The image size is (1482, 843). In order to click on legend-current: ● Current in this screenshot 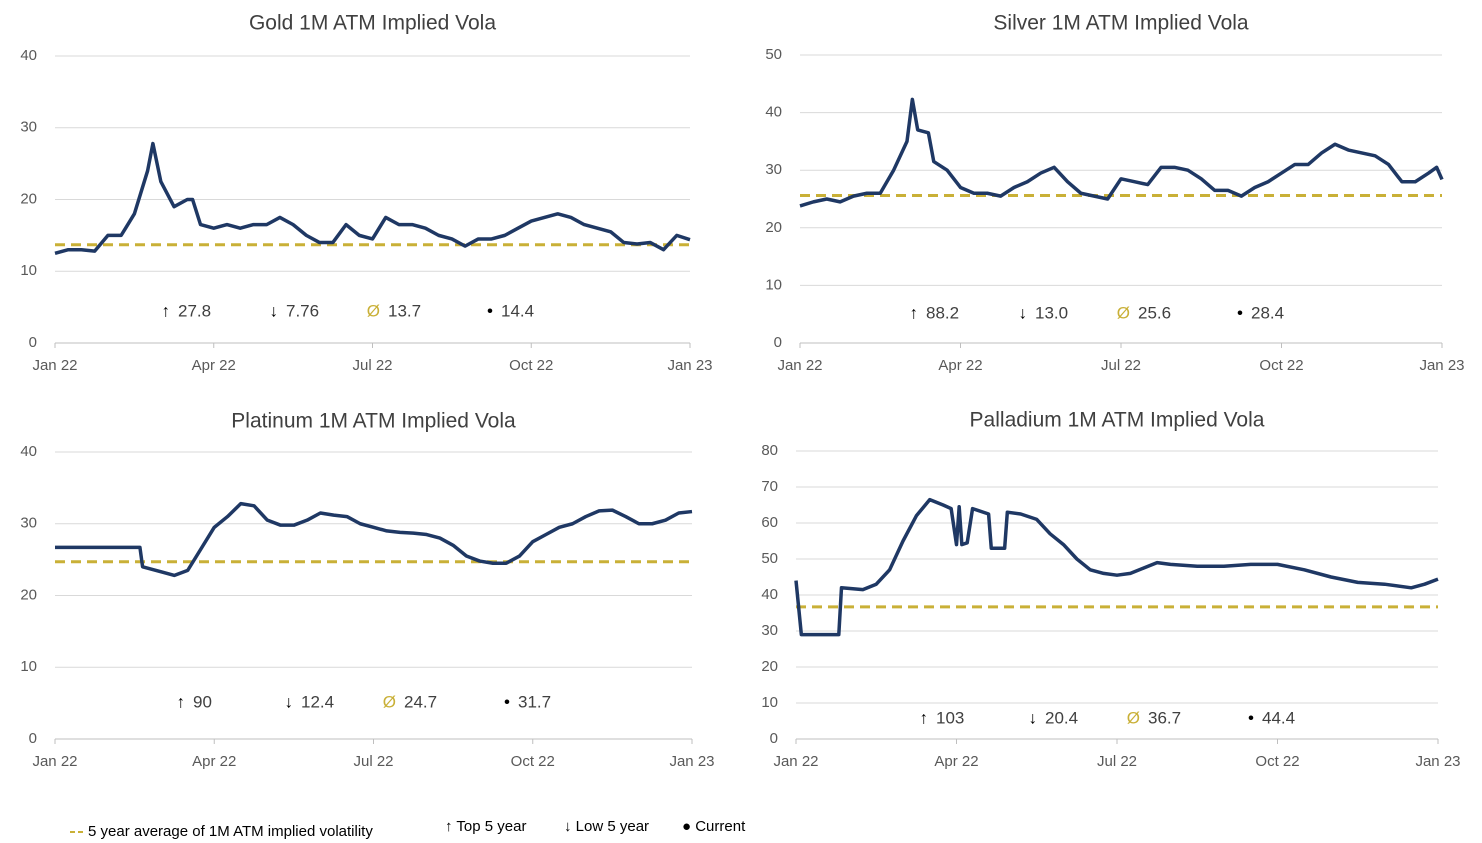, I will do `click(714, 826)`.